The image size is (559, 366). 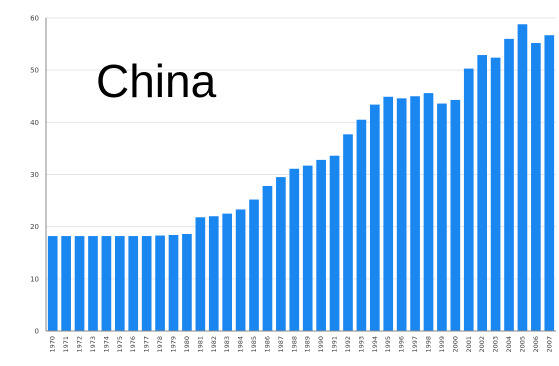 What do you see at coordinates (66, 344) in the screenshot?
I see `x-tick-label: 1971` at bounding box center [66, 344].